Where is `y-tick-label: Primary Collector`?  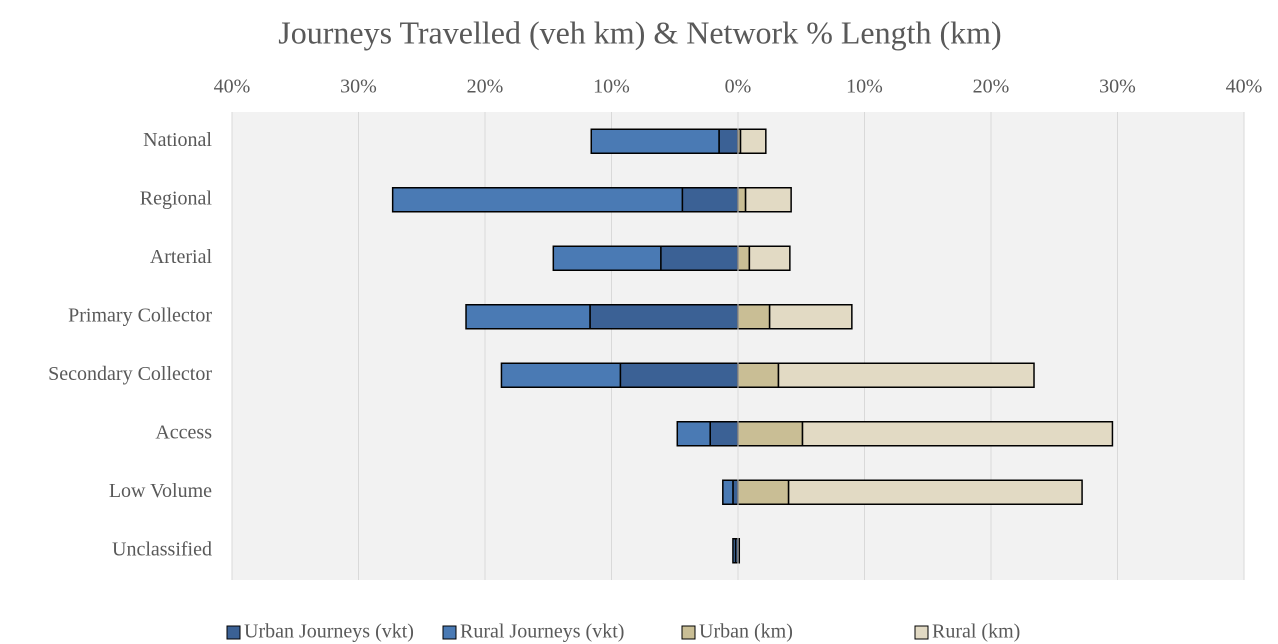 y-tick-label: Primary Collector is located at coordinates (140, 315).